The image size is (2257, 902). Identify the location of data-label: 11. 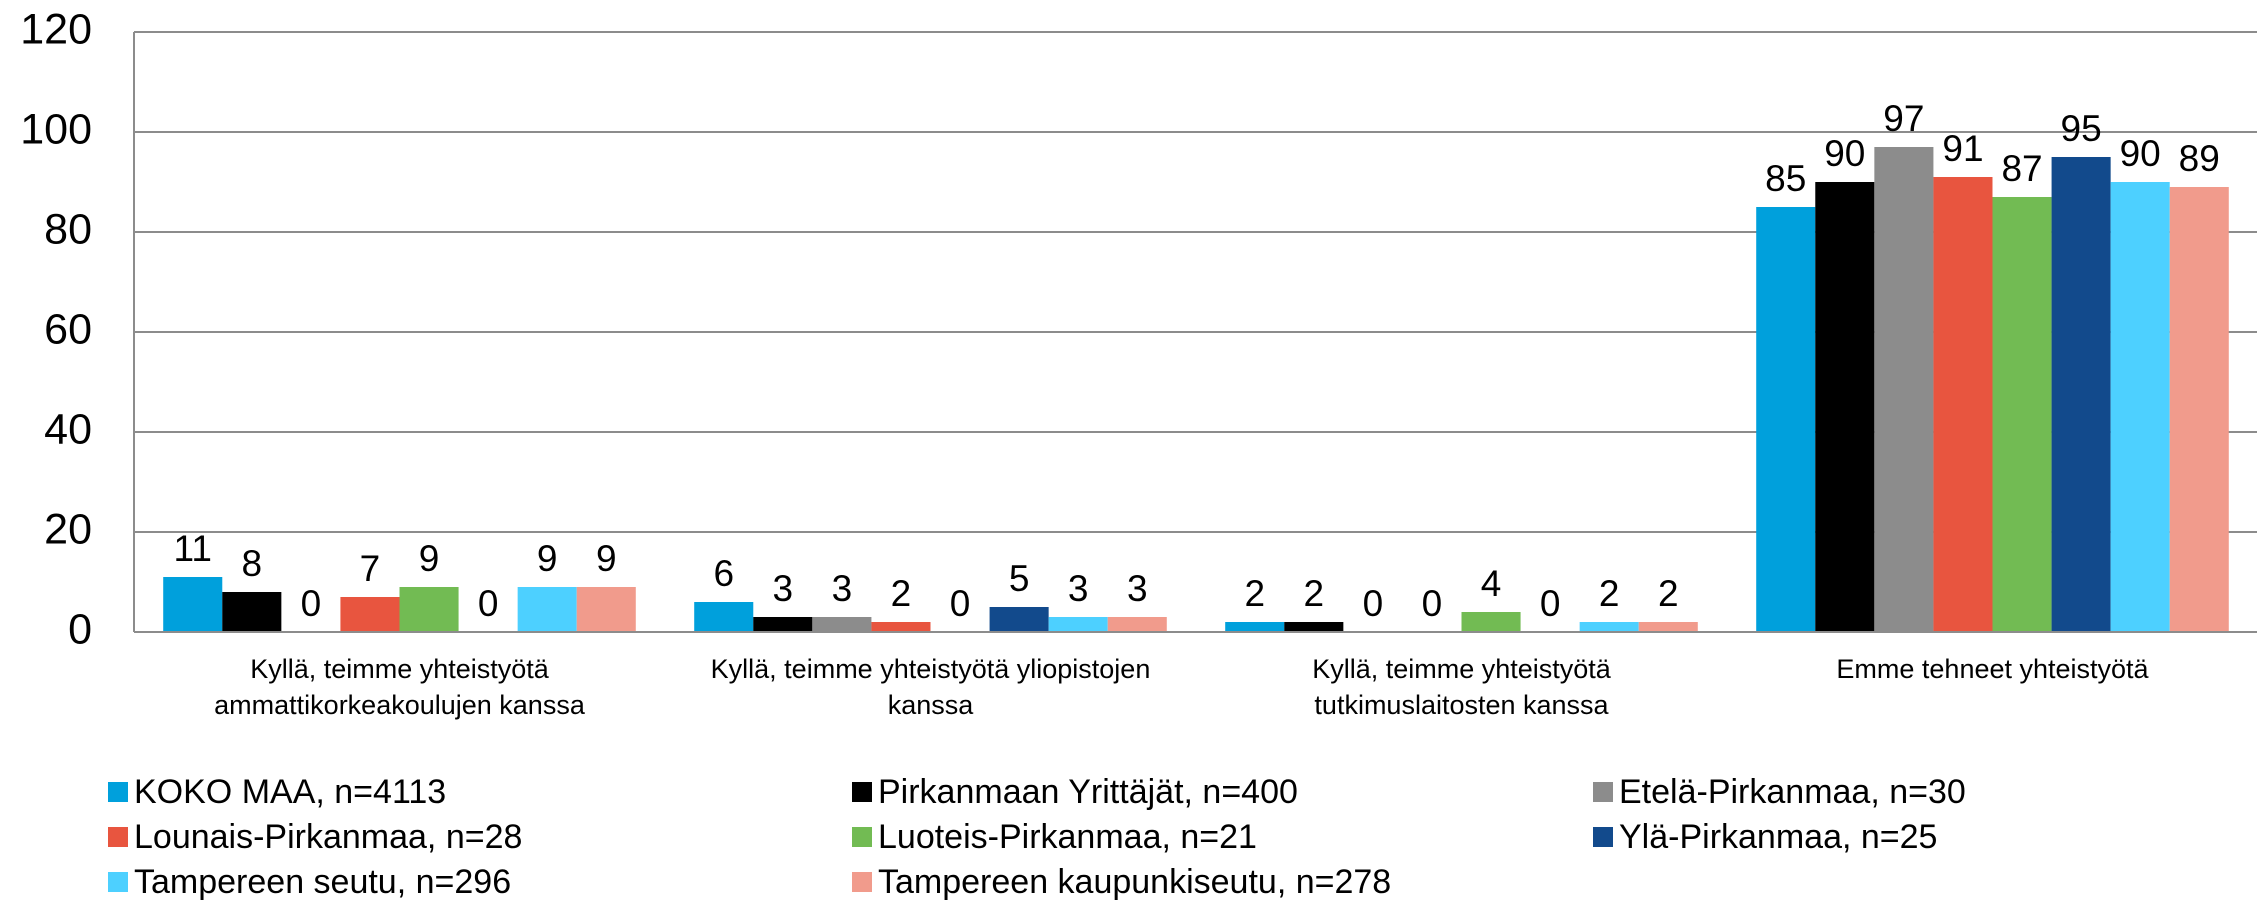
(193, 548).